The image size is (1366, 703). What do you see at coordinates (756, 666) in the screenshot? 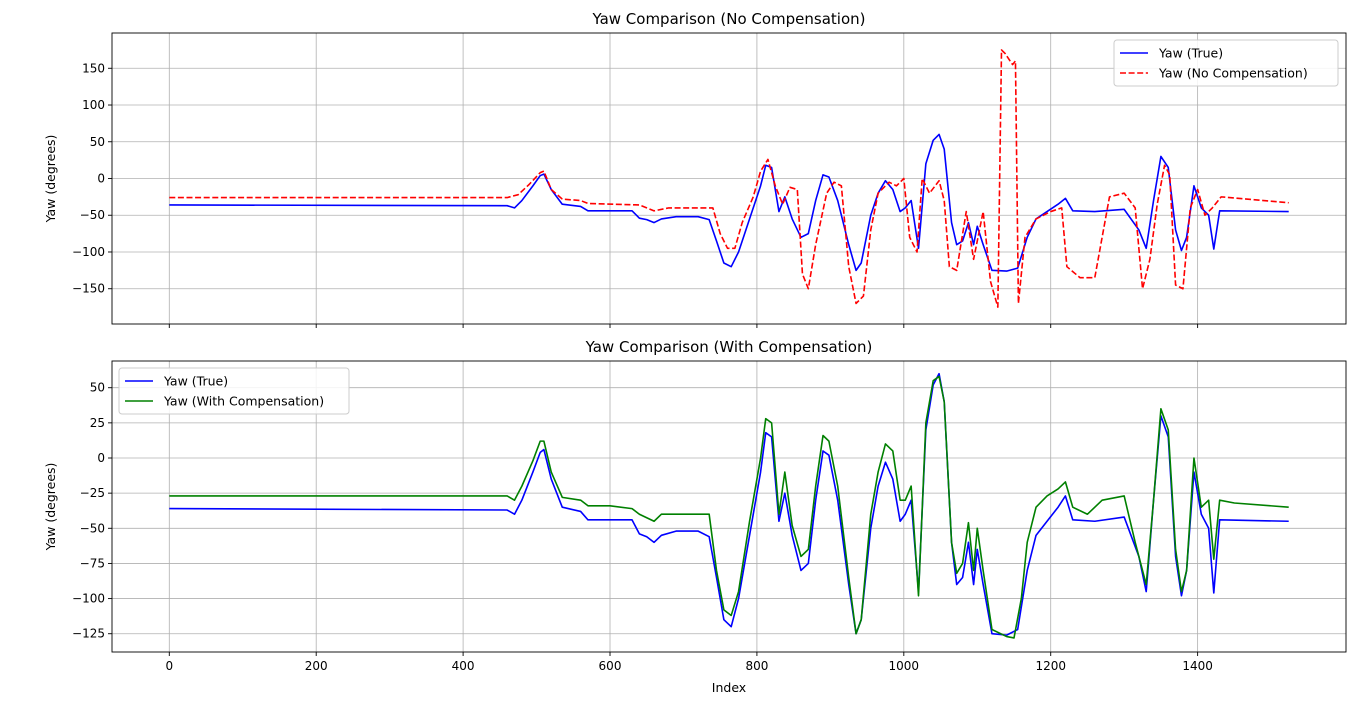
I see `x-tick-label: 800` at bounding box center [756, 666].